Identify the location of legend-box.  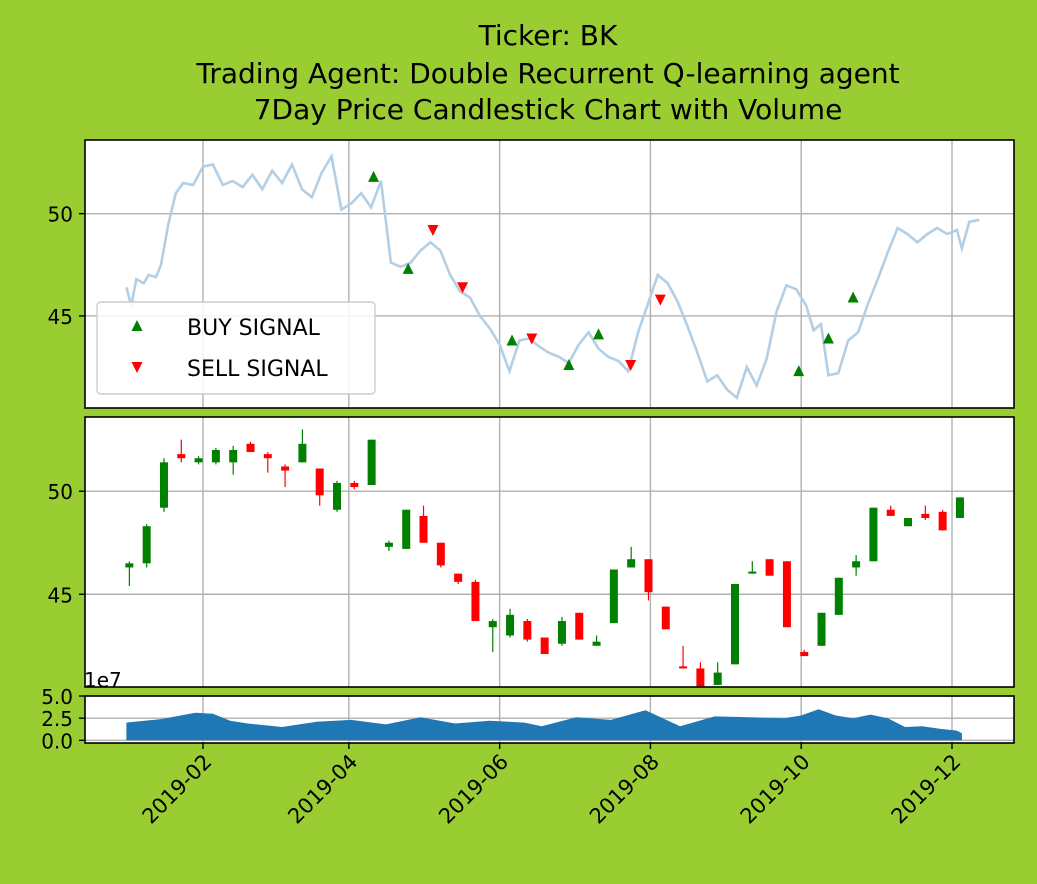
(236, 348).